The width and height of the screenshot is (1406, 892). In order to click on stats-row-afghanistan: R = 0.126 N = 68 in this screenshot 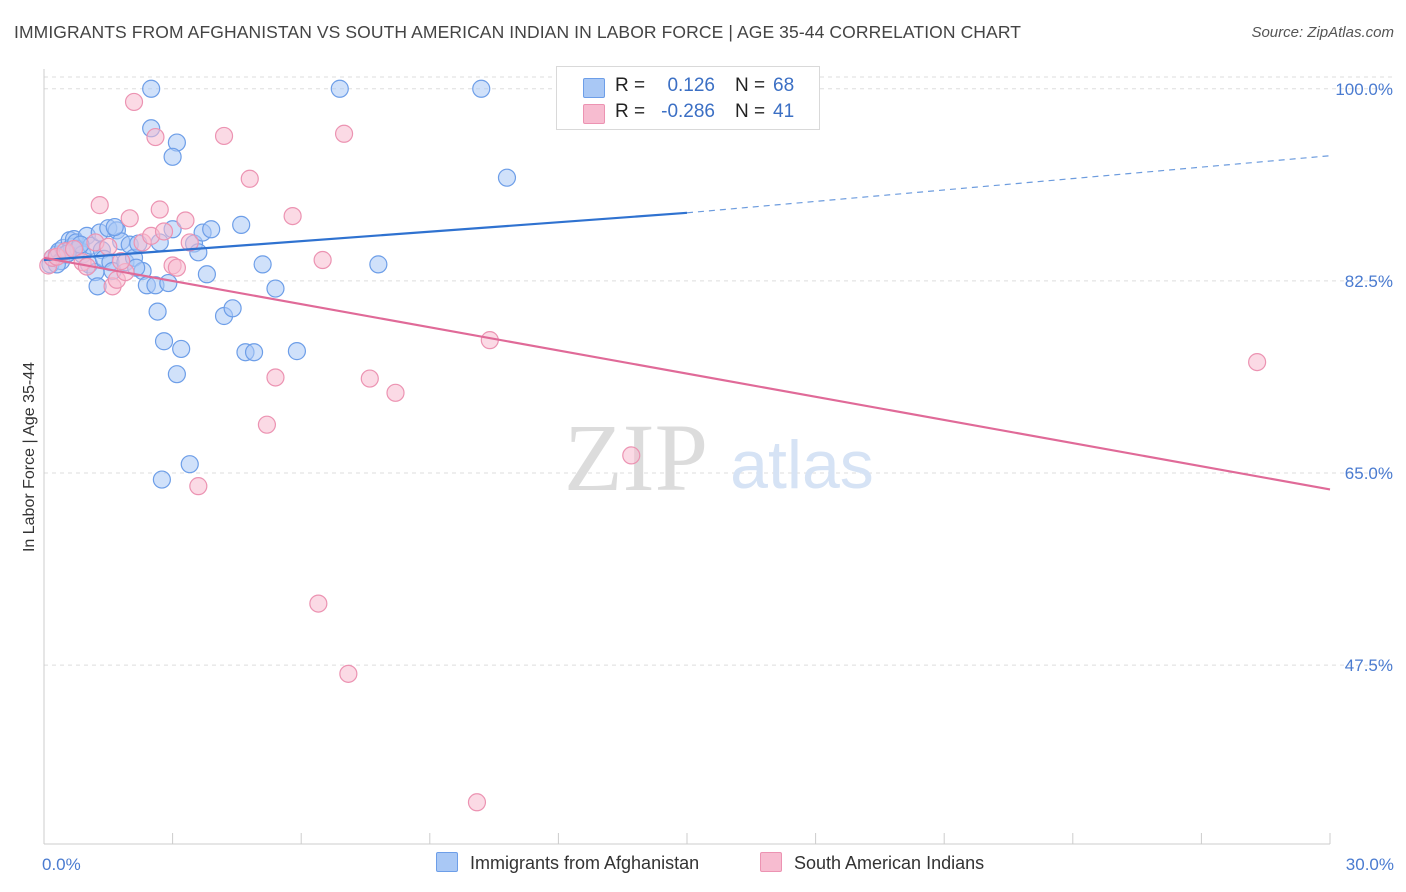, I will do `click(688, 88)`.